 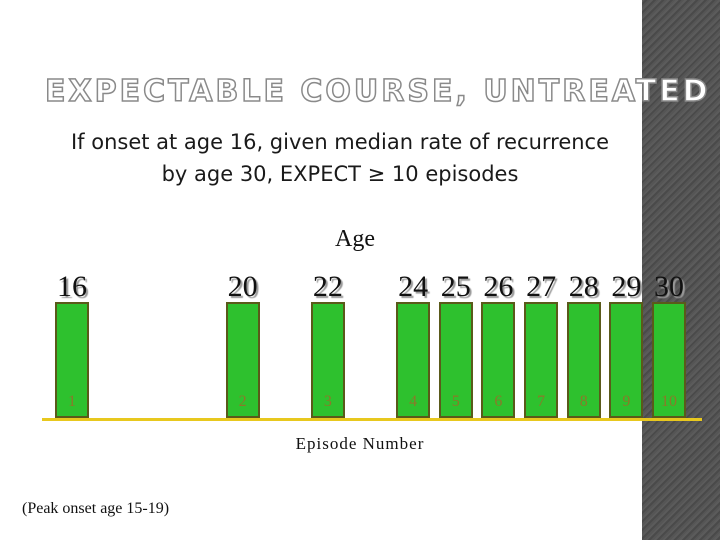 What do you see at coordinates (72, 401) in the screenshot?
I see `episode-number-label: 1` at bounding box center [72, 401].